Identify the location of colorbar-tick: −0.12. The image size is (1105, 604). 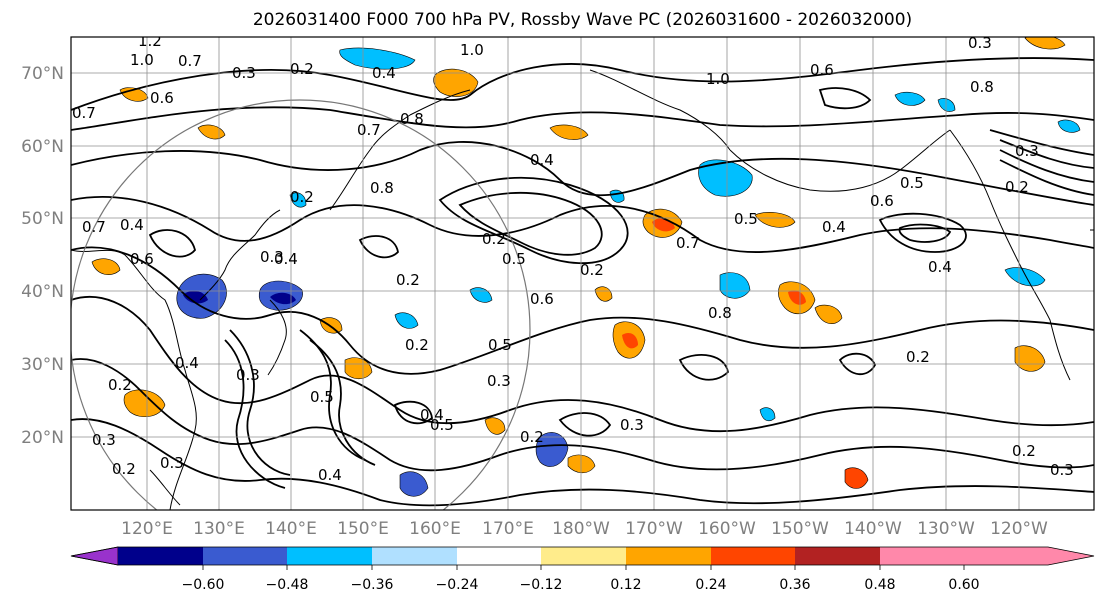
(541, 585).